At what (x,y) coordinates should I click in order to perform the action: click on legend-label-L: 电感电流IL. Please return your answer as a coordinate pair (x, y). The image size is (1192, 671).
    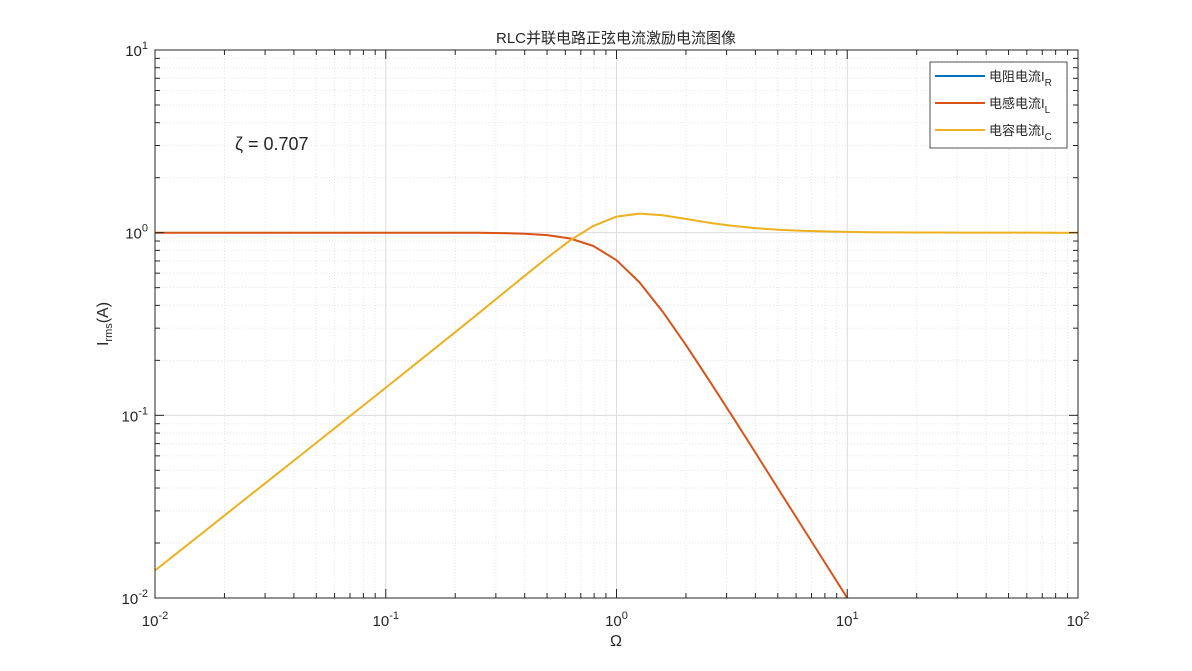
    Looking at the image, I should click on (1020, 106).